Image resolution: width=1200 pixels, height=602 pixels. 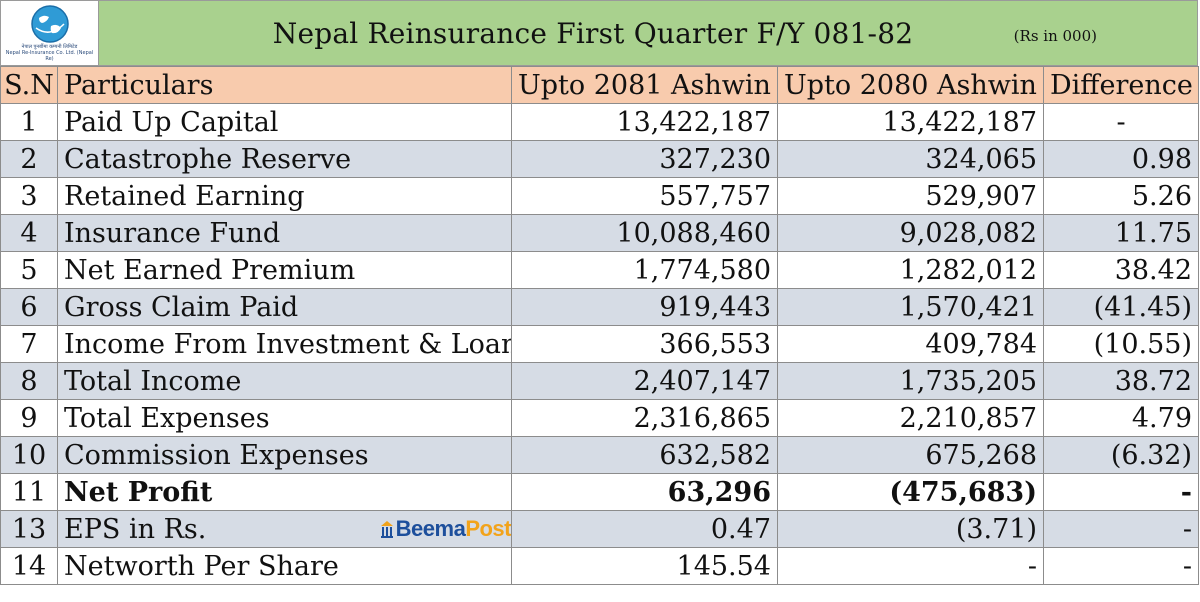 I want to click on cell-current: 632,582, so click(x=644, y=455).